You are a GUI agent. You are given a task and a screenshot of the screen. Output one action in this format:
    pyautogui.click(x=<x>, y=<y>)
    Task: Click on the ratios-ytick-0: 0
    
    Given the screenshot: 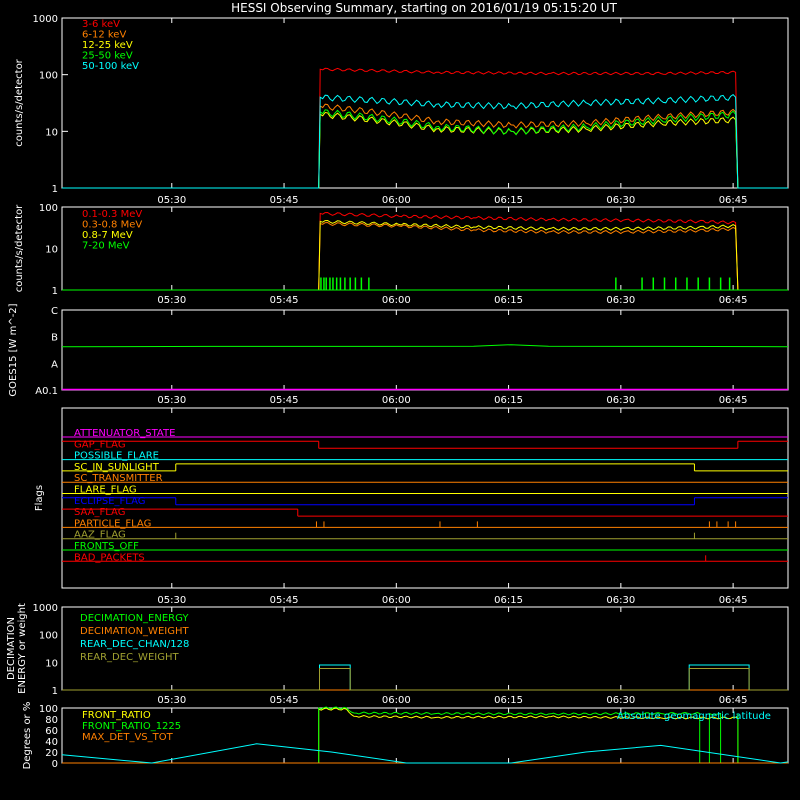 What is the action you would take?
    pyautogui.click(x=55, y=764)
    